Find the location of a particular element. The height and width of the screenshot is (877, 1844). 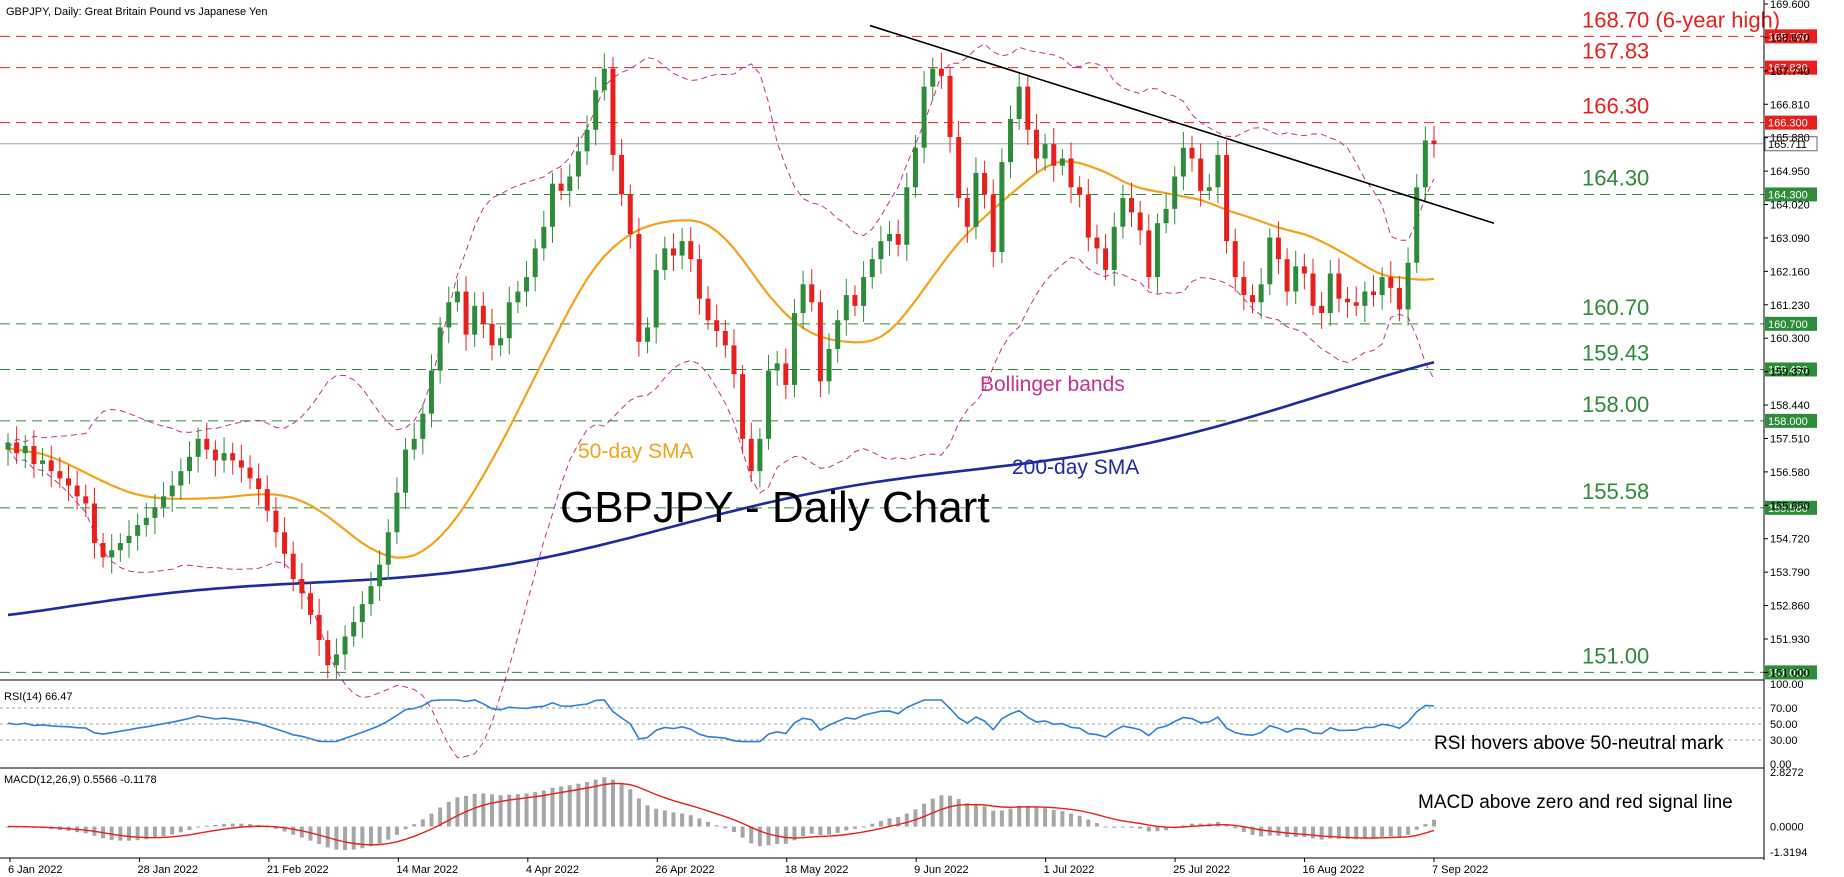

macd-signal-line is located at coordinates (721, 814).